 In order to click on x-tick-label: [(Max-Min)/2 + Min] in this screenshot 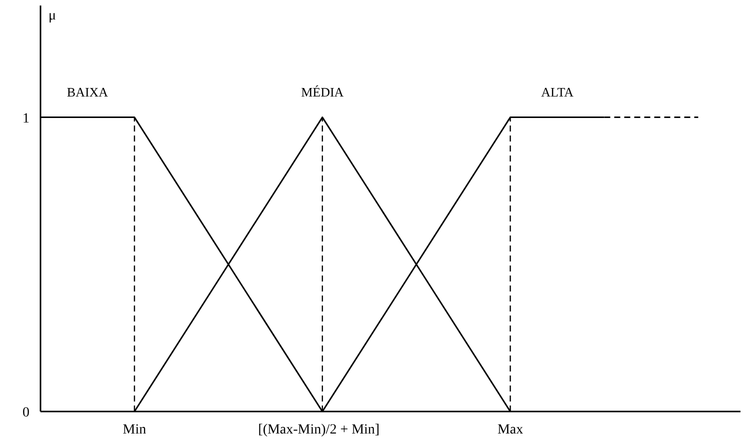, I will do `click(319, 430)`.